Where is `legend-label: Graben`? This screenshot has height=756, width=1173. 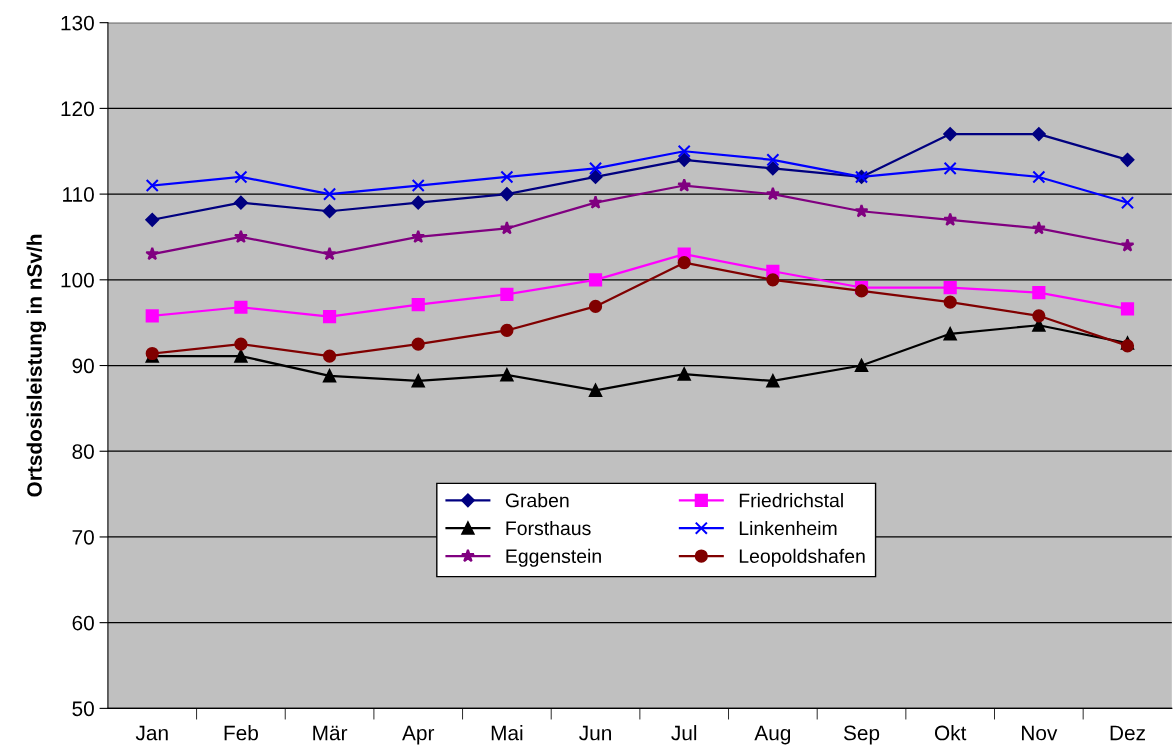 legend-label: Graben is located at coordinates (537, 500).